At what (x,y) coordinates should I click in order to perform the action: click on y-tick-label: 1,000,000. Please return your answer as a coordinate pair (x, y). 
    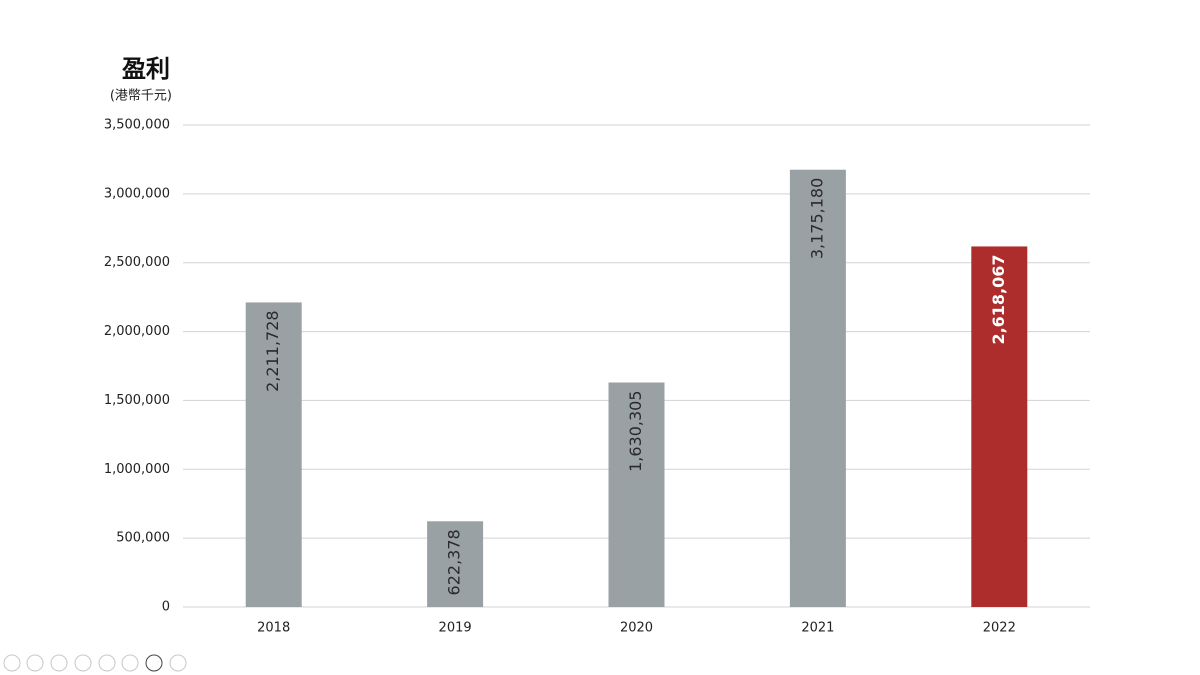
    Looking at the image, I should click on (137, 469).